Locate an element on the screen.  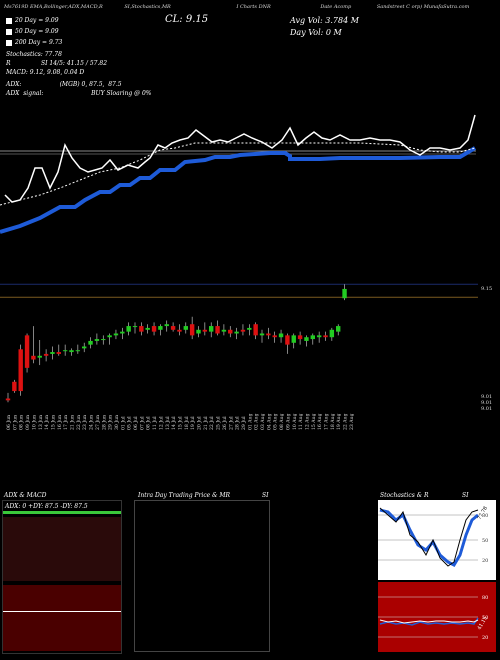
date-tick-label: 10 Aug is located at coordinates (295, 421).